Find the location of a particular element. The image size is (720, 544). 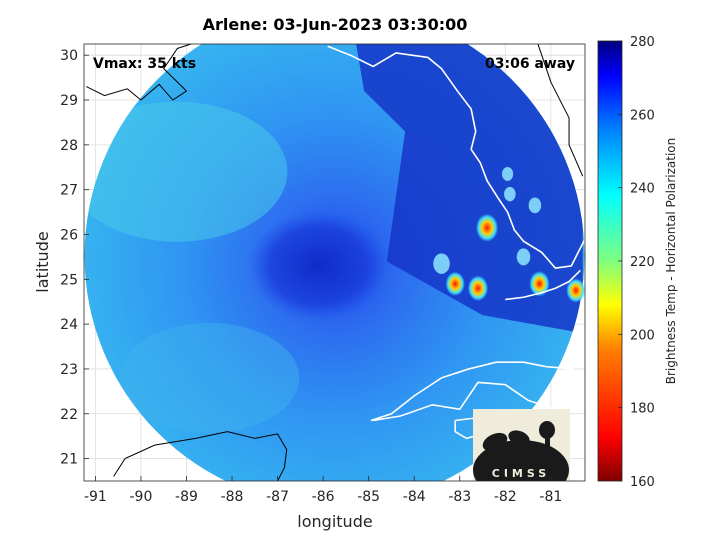

x-axis: -91 -90 -89 -88 -87 -86 -85 -84 -83 -82 -81 is located at coordinates (323, 490).